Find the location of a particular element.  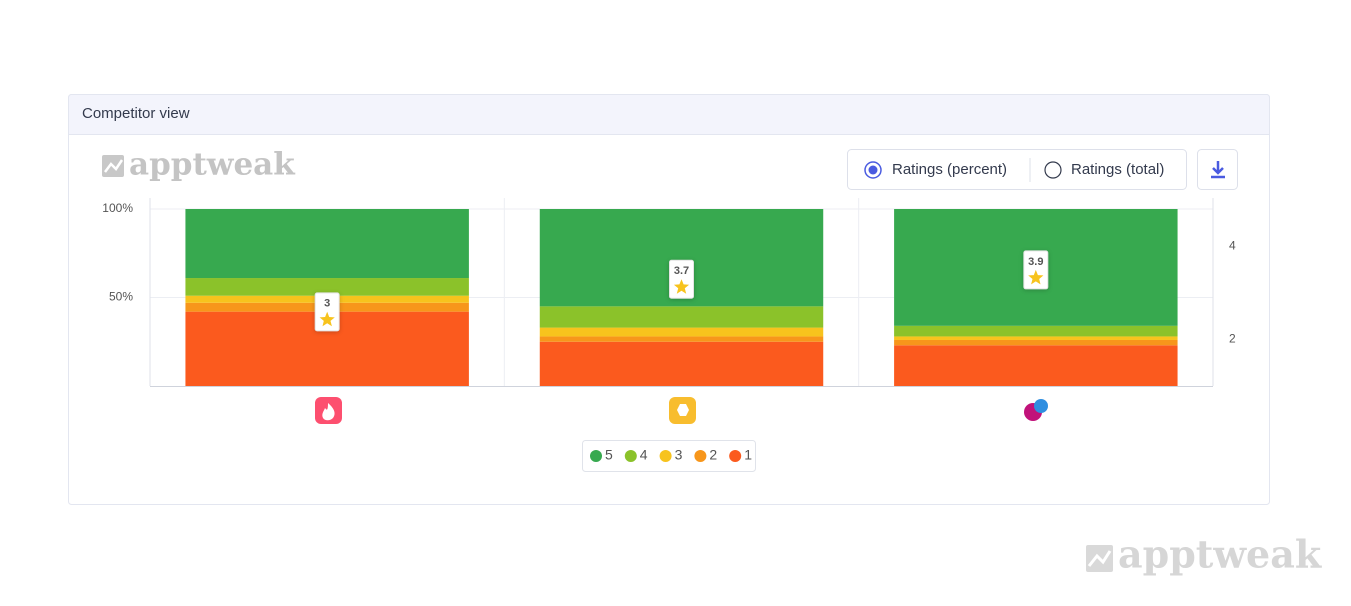

watermark: apptweak is located at coordinates (1204, 554).